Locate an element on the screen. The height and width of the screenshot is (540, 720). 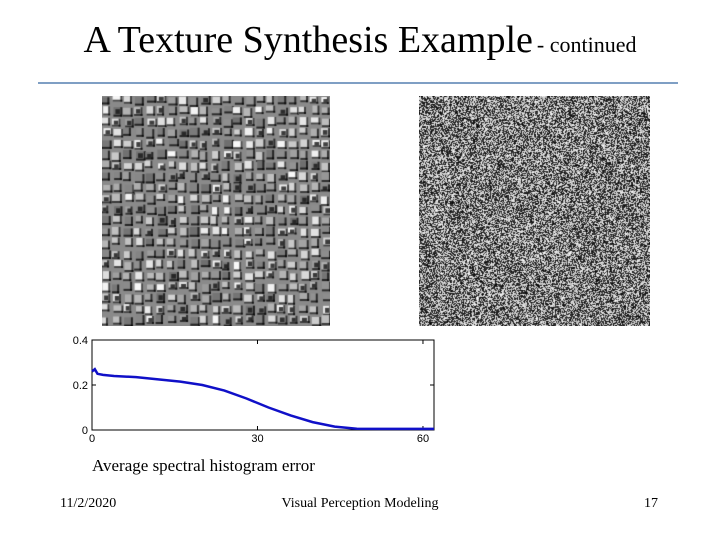
footer-page-number: 17 is located at coordinates (651, 503).